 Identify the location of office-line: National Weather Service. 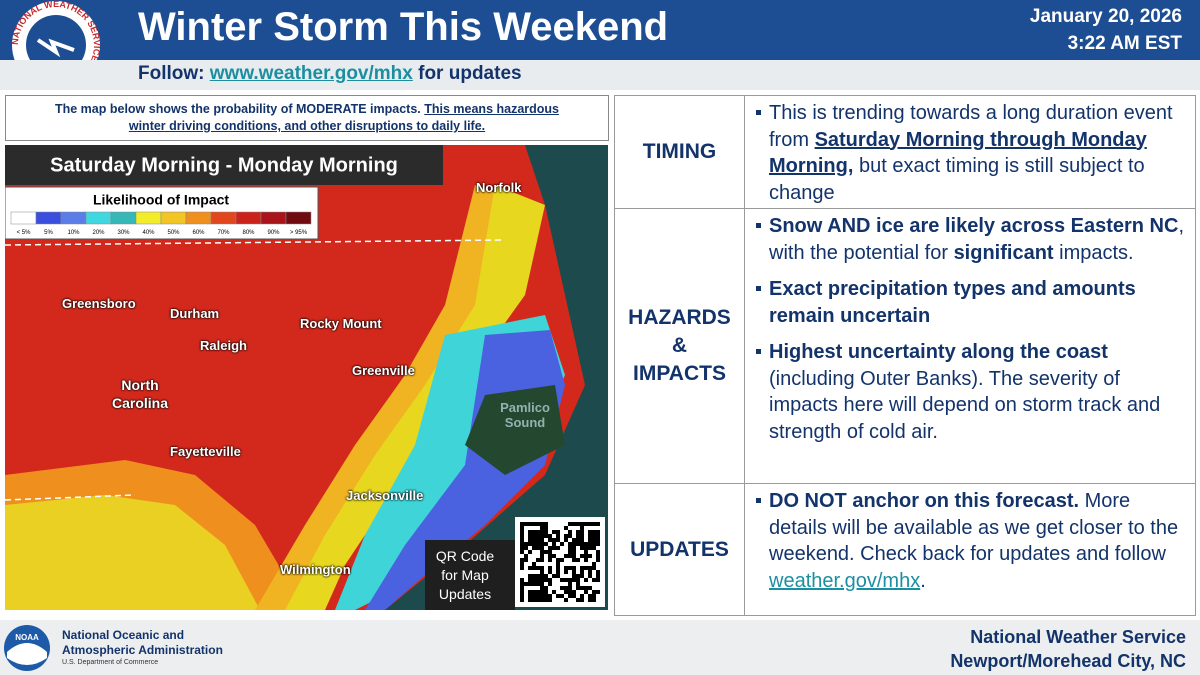
(1078, 637).